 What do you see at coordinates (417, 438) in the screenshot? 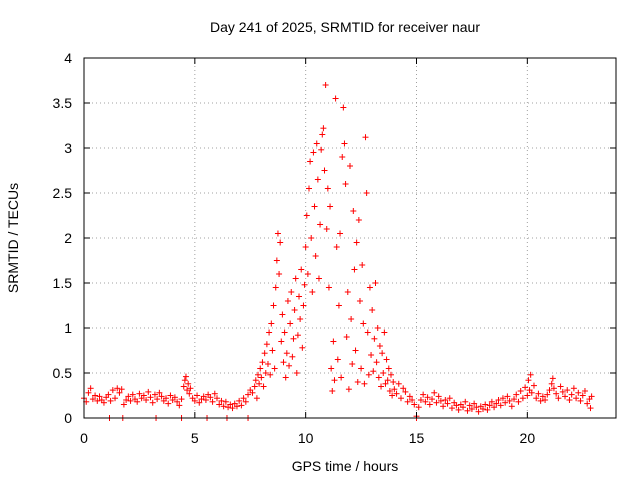
I see `x-tick-label: 15` at bounding box center [417, 438].